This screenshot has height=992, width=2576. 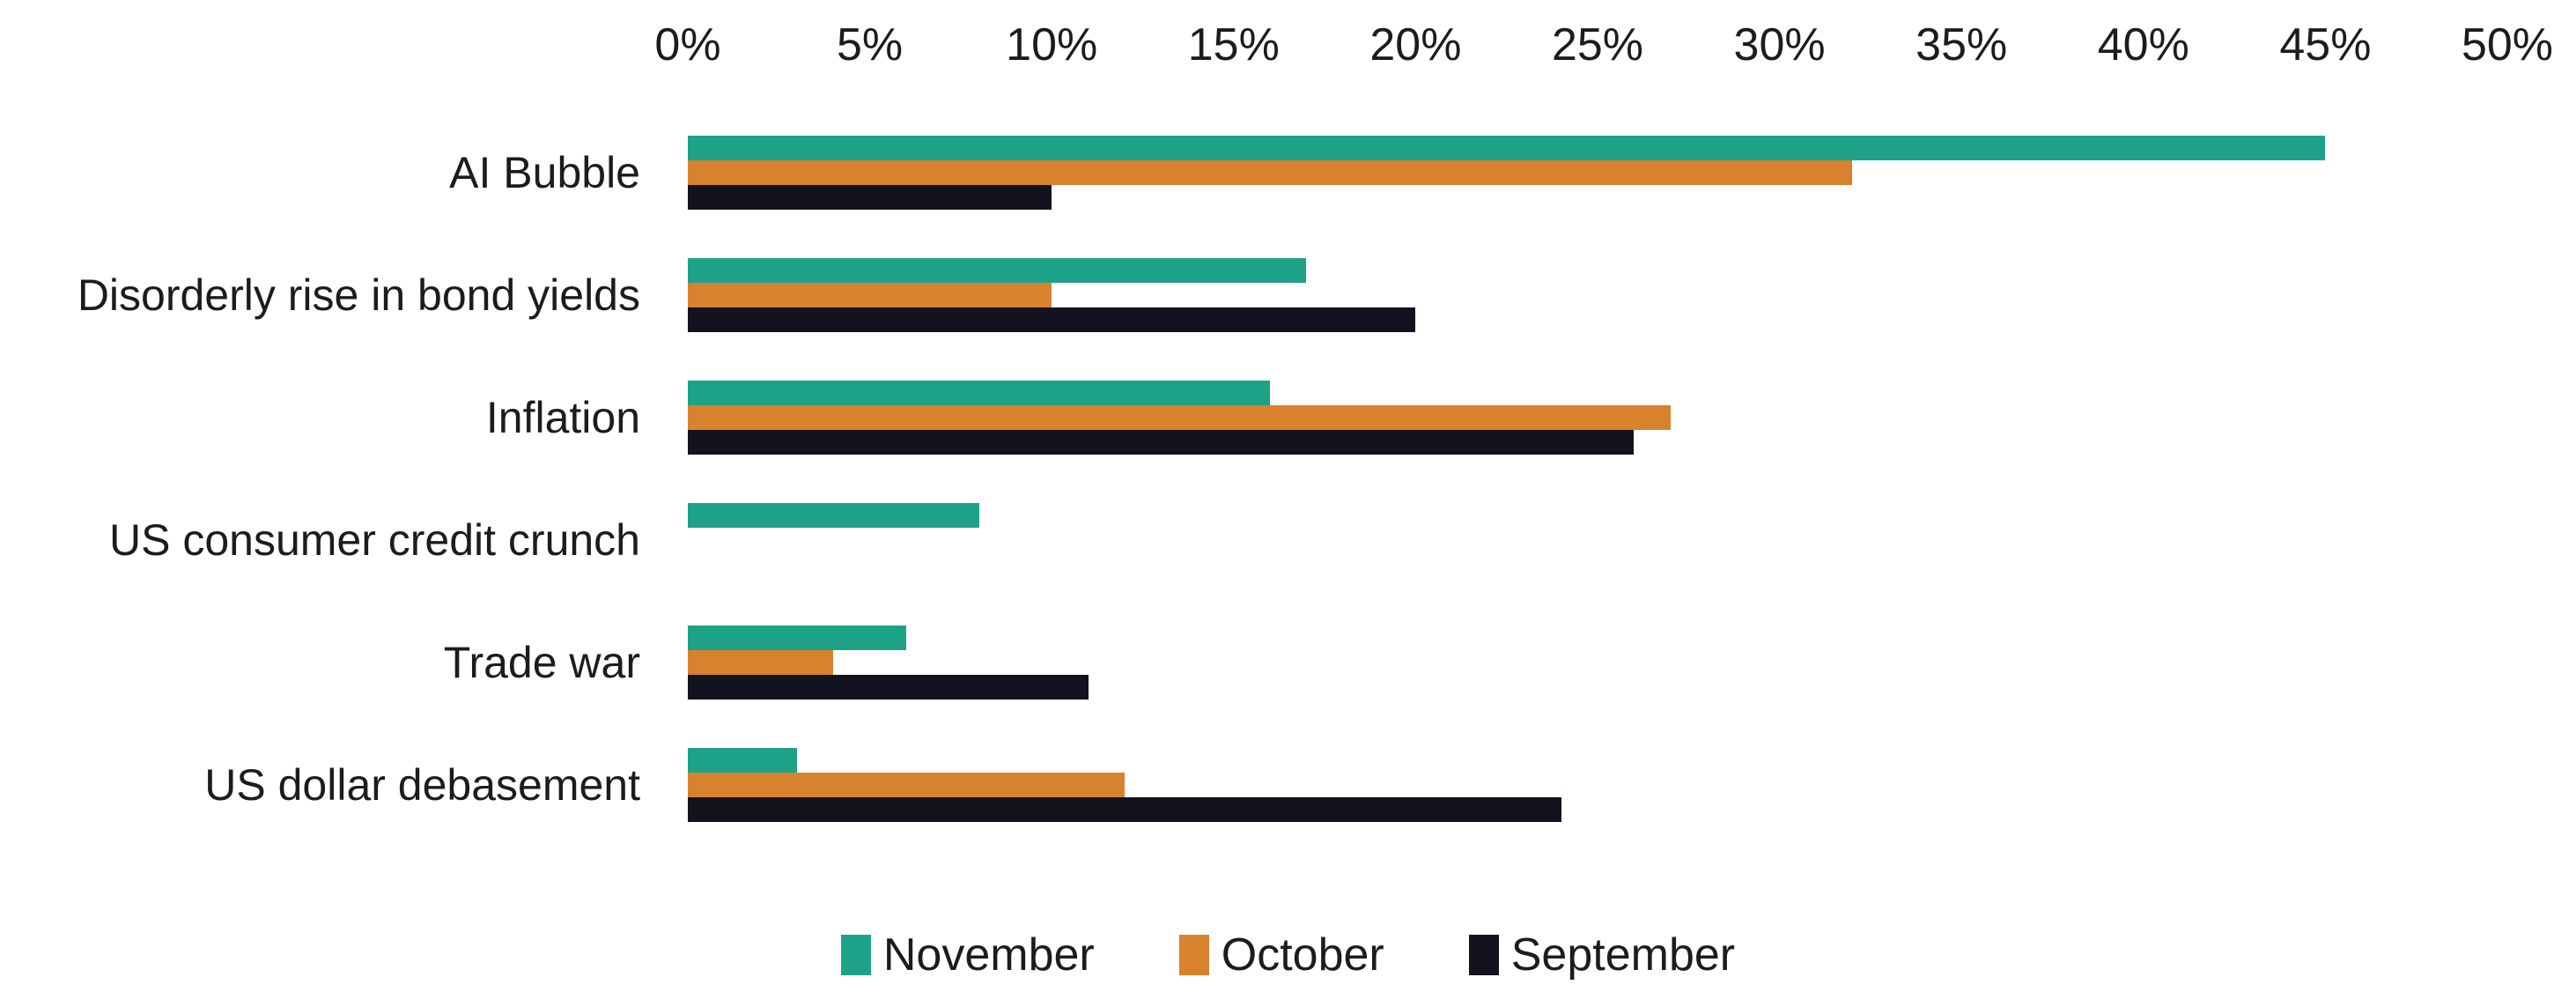 I want to click on category-label: US consumer credit crunch, so click(x=374, y=540).